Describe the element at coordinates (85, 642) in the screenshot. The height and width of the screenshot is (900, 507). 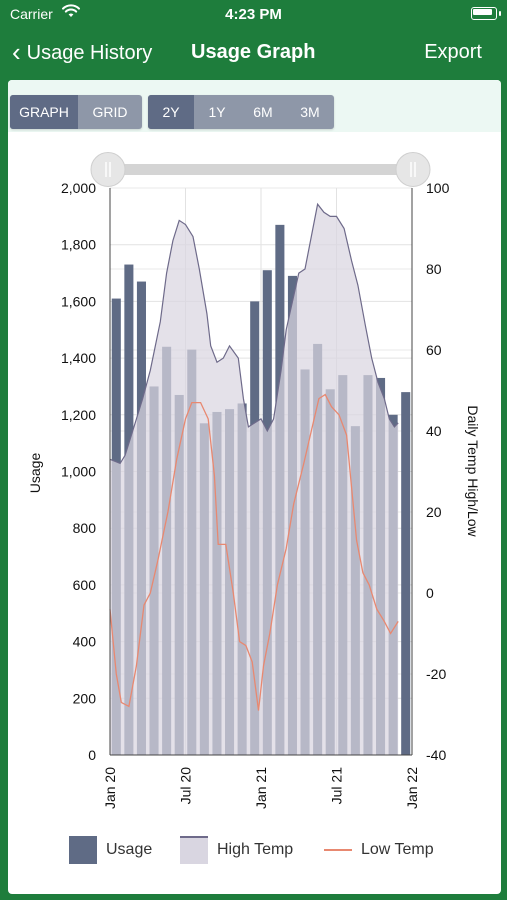
I see `y-tick-label: 400` at that location.